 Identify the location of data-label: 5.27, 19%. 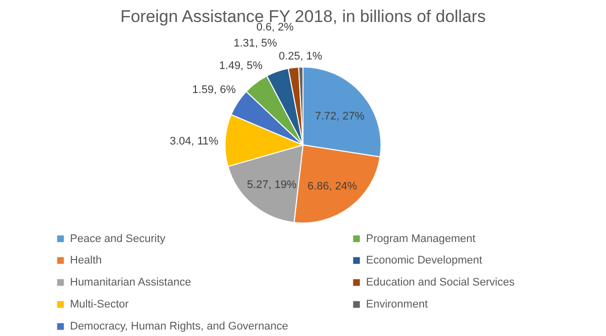
(271, 184).